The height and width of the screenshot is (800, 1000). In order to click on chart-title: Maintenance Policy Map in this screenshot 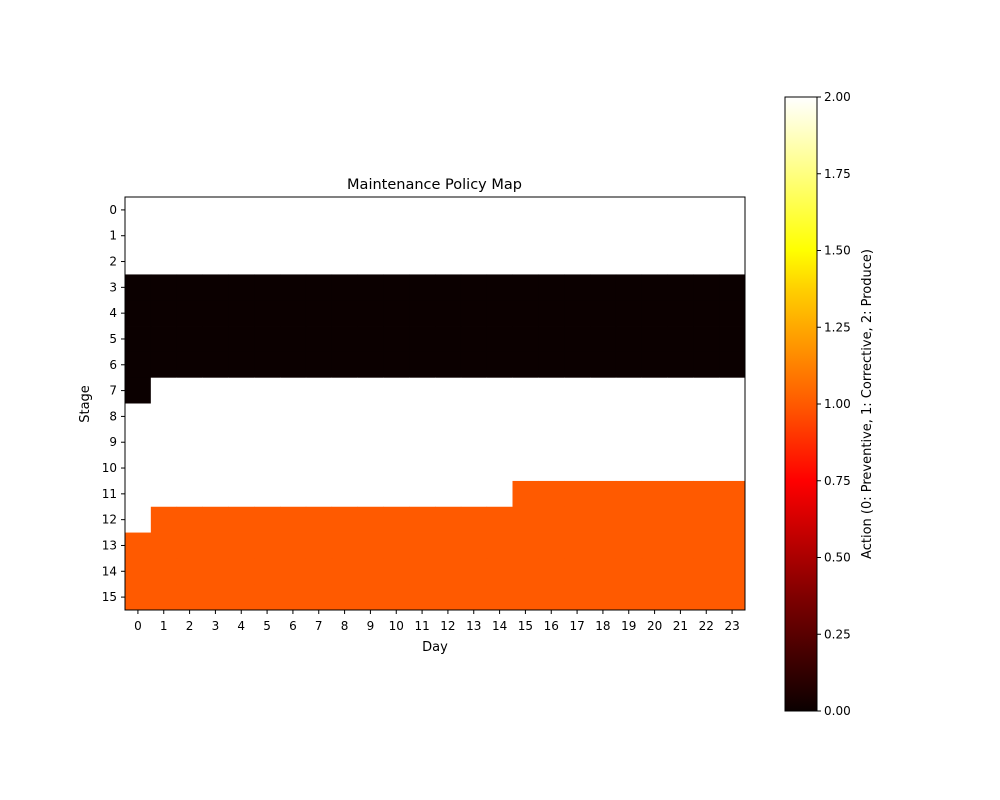, I will do `click(434, 185)`.